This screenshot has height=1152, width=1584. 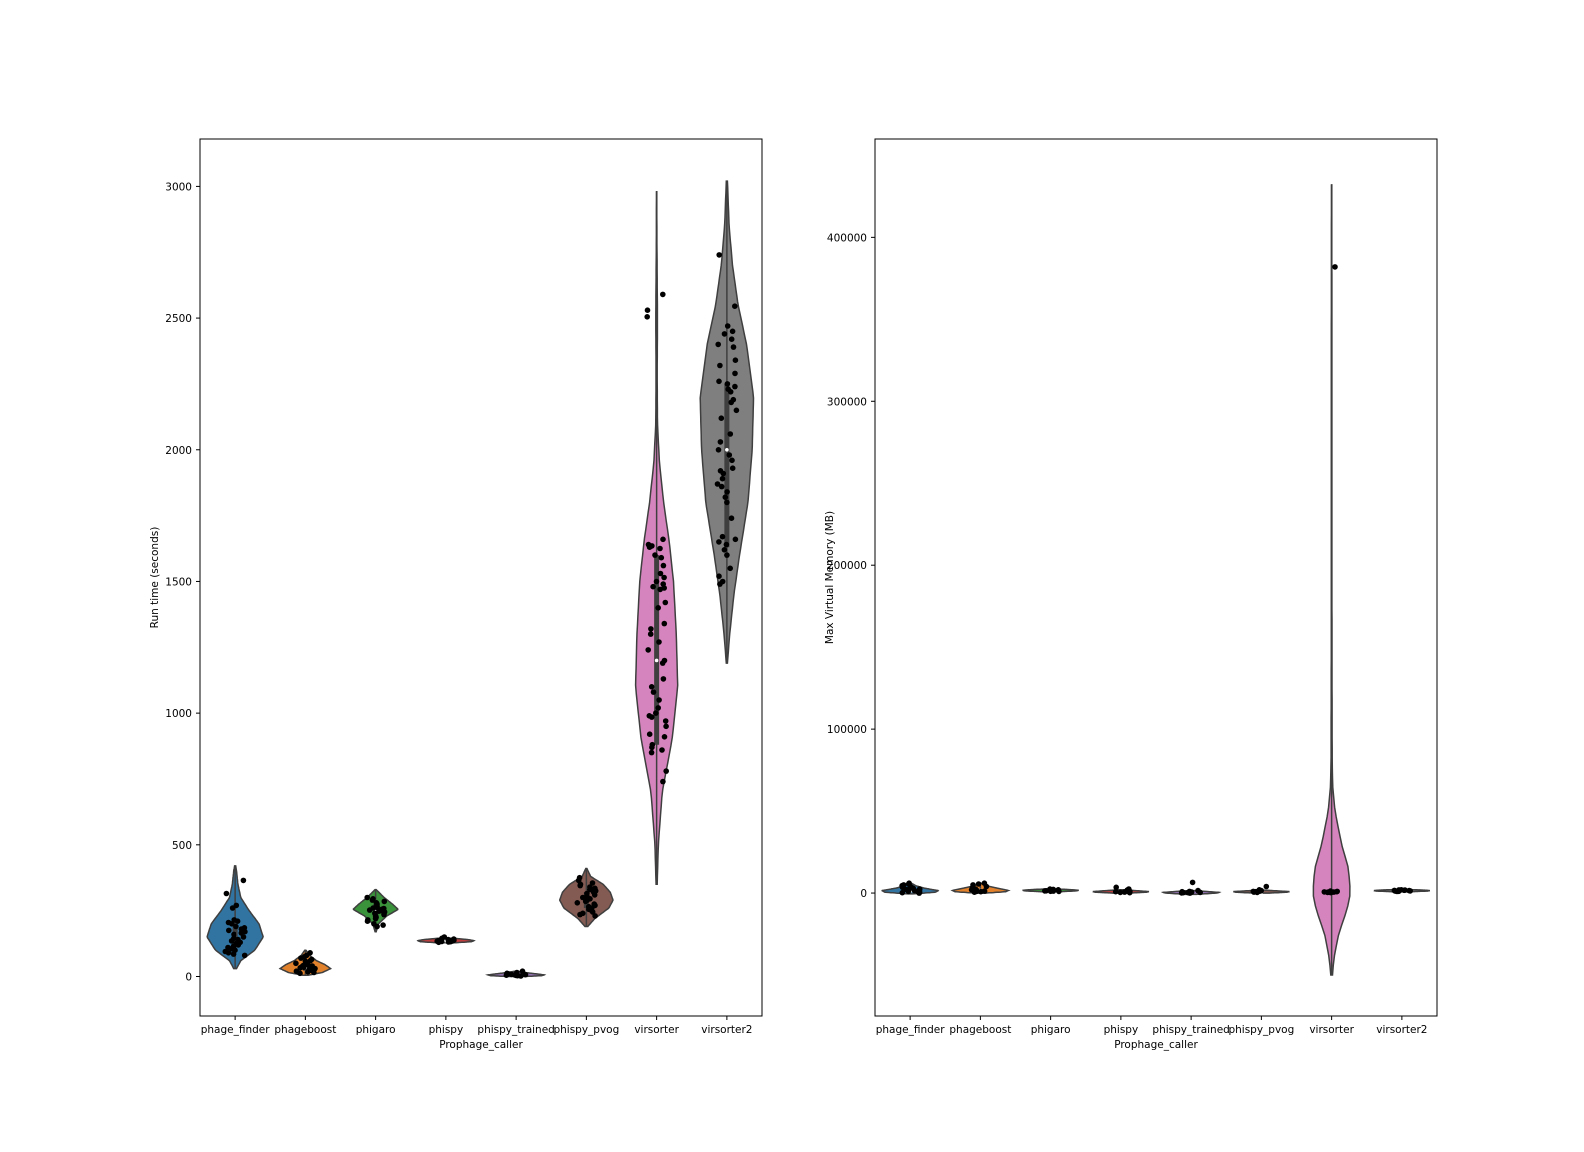 What do you see at coordinates (847, 402) in the screenshot?
I see `y-tick-label-memory: 300000` at bounding box center [847, 402].